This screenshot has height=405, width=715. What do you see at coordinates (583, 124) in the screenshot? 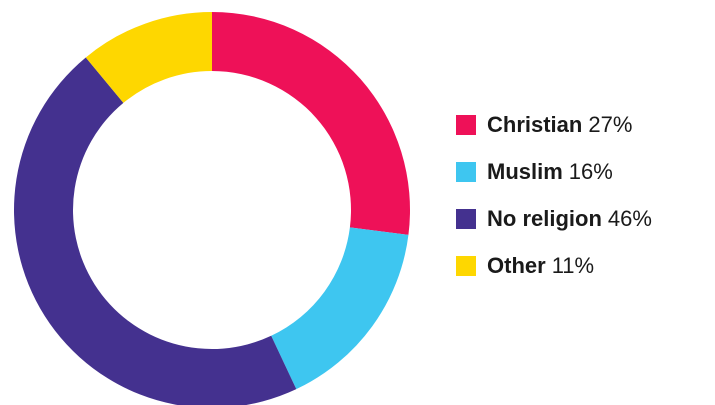
I see `legend-item-christian: Christian 27%` at bounding box center [583, 124].